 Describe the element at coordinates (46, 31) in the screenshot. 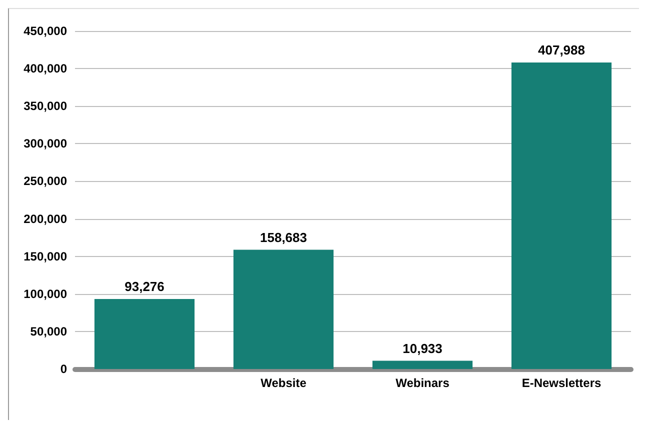

I see `y-tick-label: 450,000` at that location.